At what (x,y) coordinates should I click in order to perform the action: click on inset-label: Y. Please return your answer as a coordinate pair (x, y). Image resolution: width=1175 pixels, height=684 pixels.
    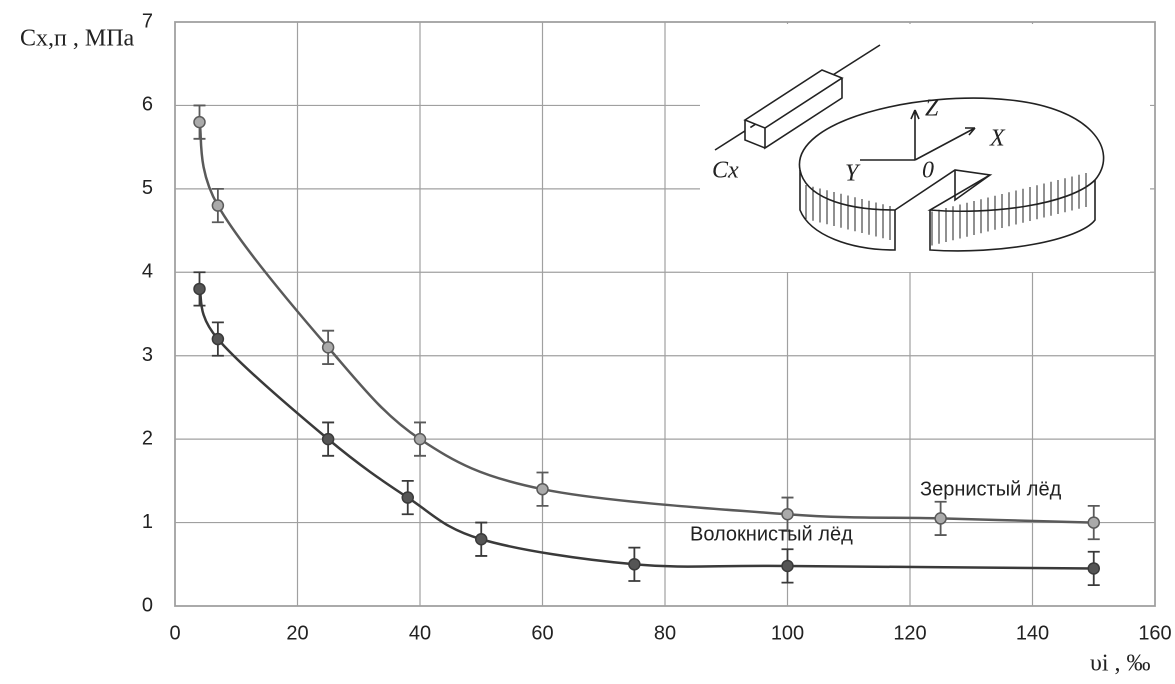
    Looking at the image, I should click on (853, 174).